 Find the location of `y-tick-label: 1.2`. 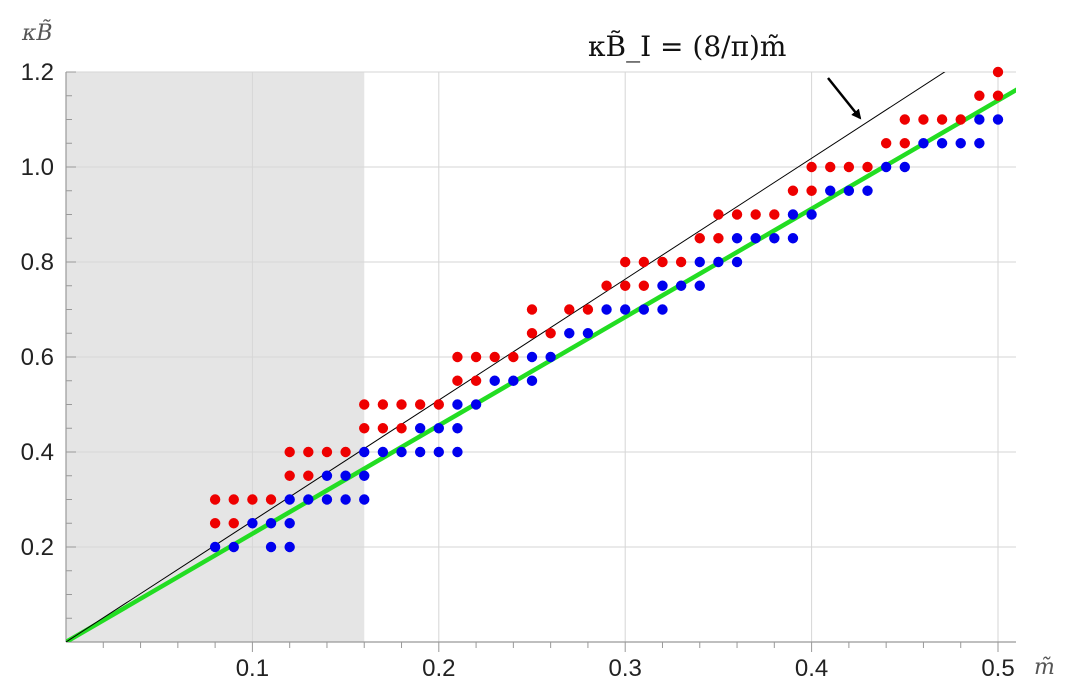

y-tick-label: 1.2 is located at coordinates (37, 72).